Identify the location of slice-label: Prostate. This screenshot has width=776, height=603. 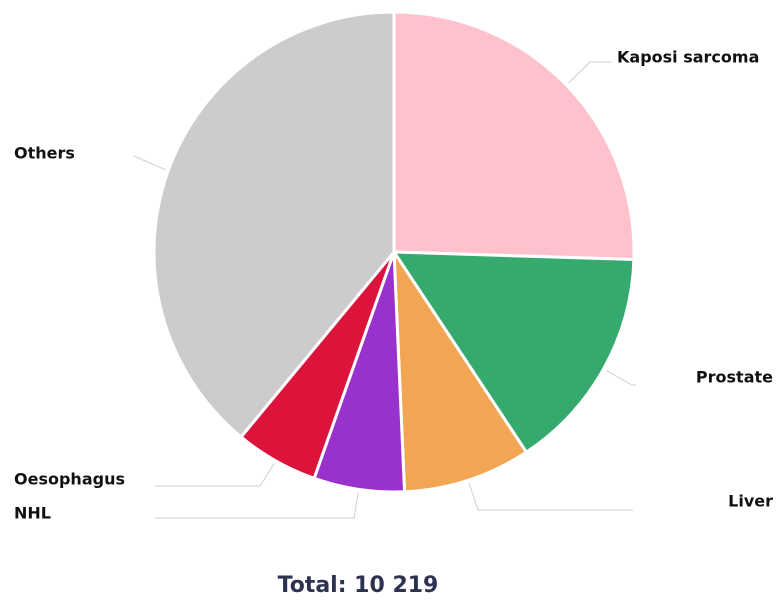
(734, 377).